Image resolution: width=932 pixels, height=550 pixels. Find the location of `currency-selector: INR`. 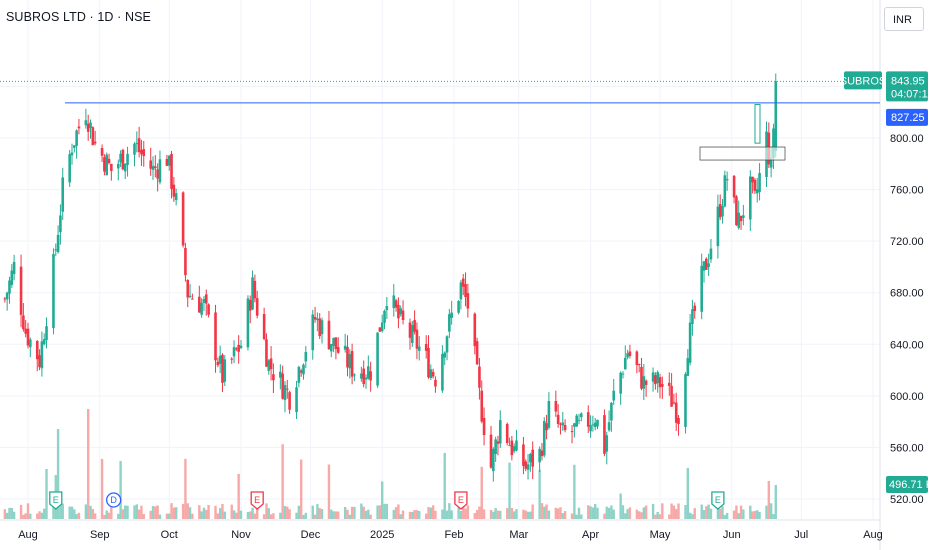

currency-selector: INR is located at coordinates (904, 19).